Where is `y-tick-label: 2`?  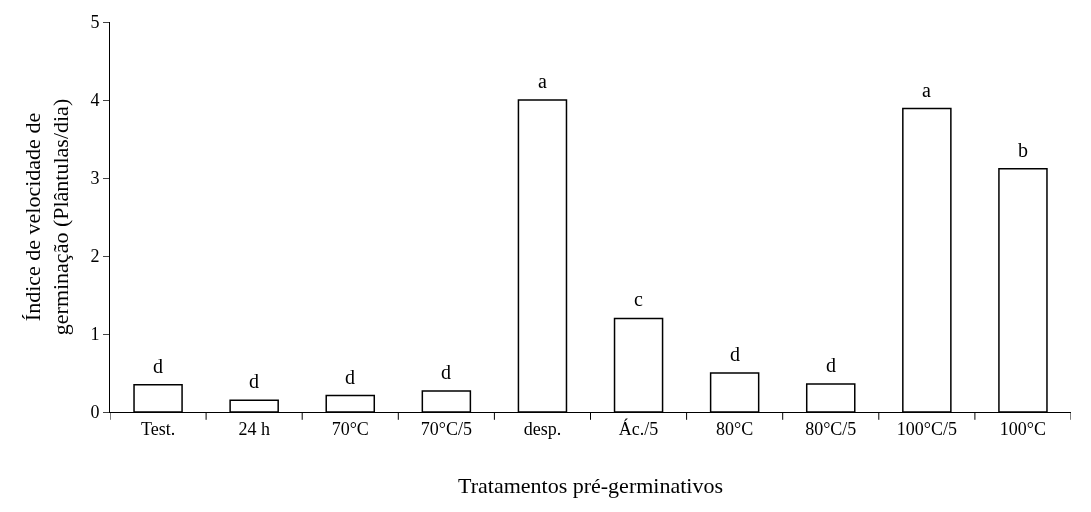
y-tick-label: 2 is located at coordinates (95, 256).